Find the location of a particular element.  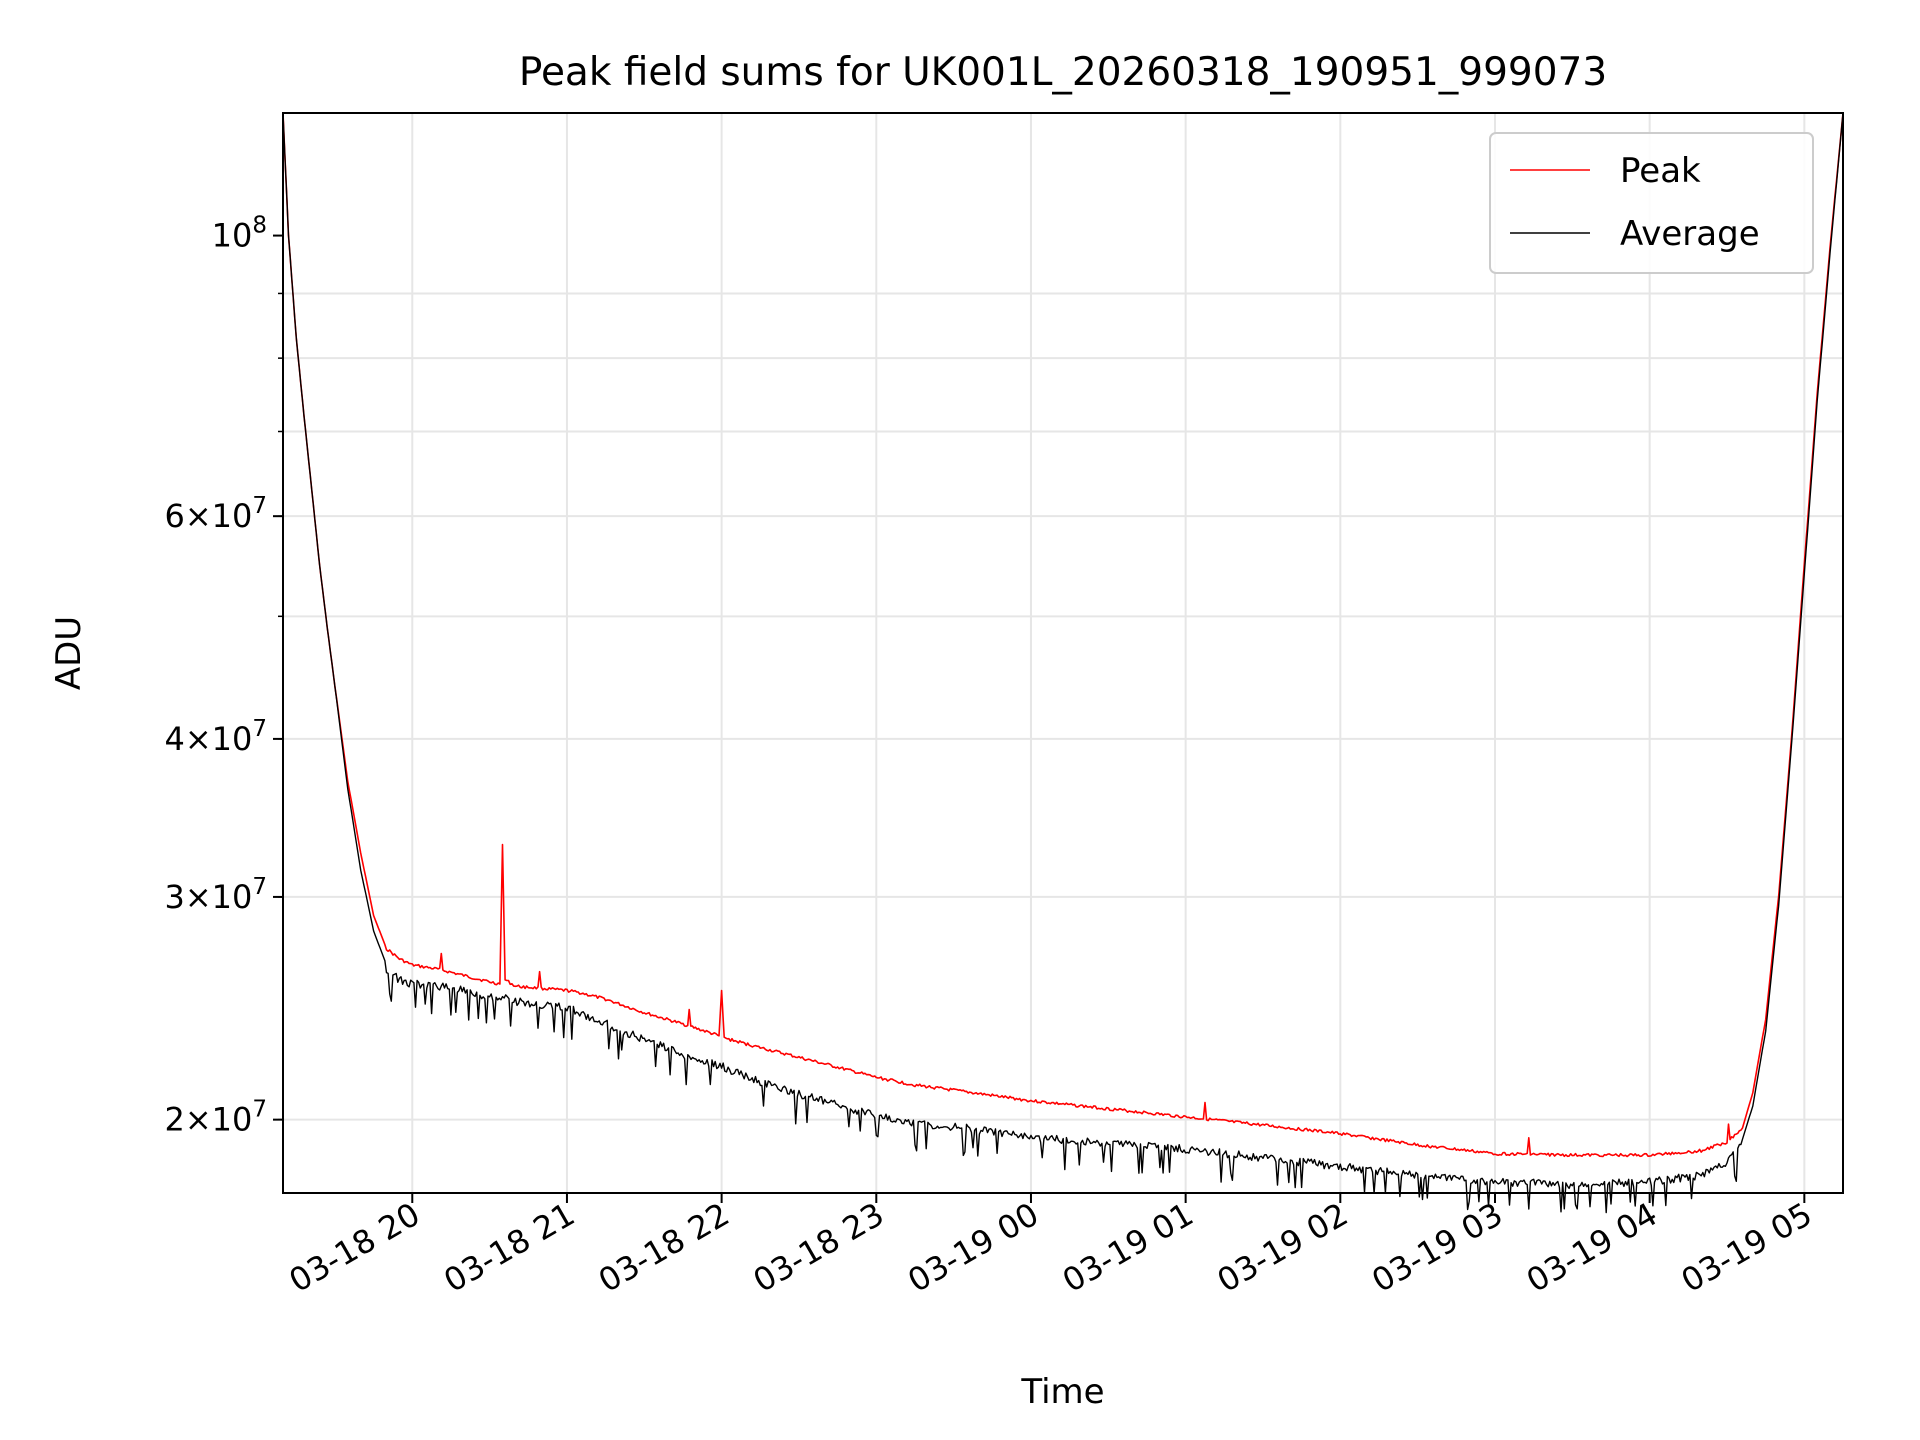

legend-label: Average is located at coordinates (1690, 234).